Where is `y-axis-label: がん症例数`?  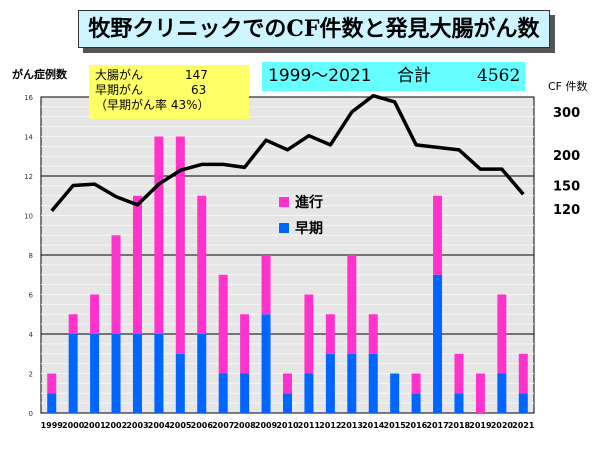 y-axis-label: がん症例数 is located at coordinates (39, 74).